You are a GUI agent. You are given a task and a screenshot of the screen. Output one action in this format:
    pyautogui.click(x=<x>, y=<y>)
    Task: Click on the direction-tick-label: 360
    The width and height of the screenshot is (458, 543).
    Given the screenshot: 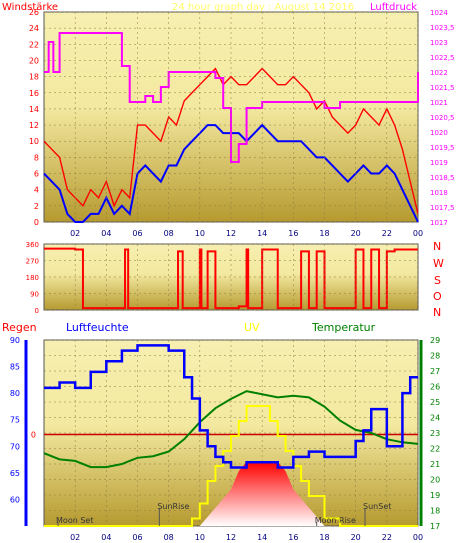 What is the action you would take?
    pyautogui.click(x=32, y=245)
    